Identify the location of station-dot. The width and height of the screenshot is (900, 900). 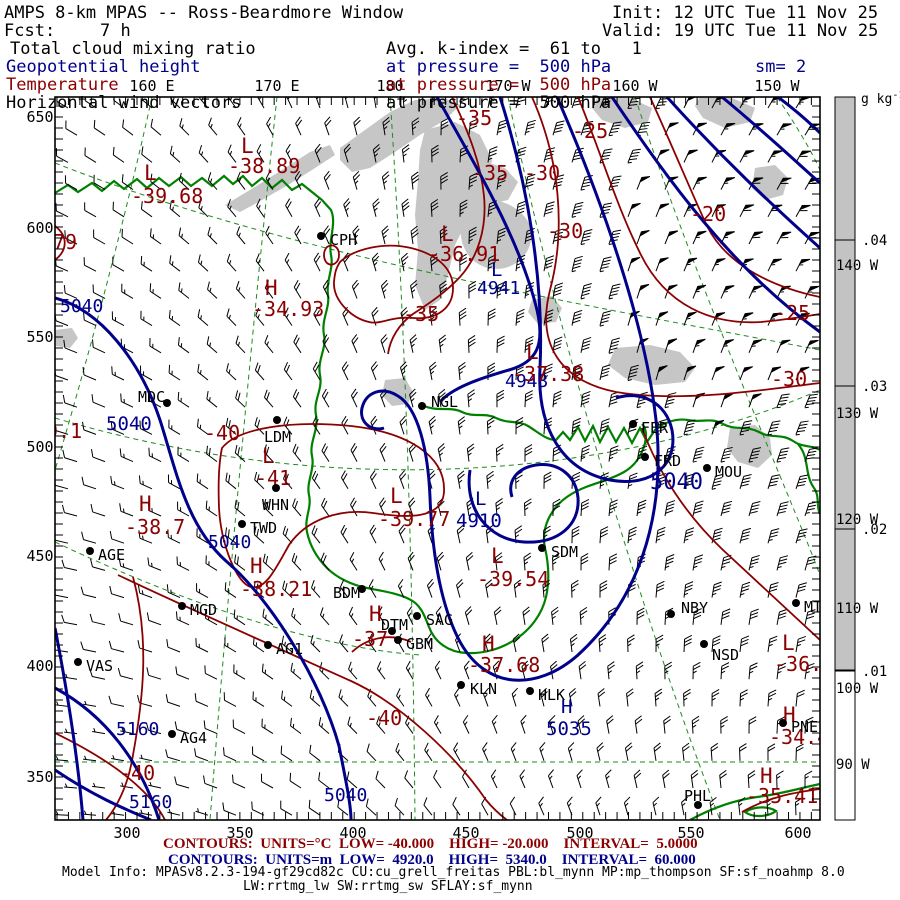
(633, 424).